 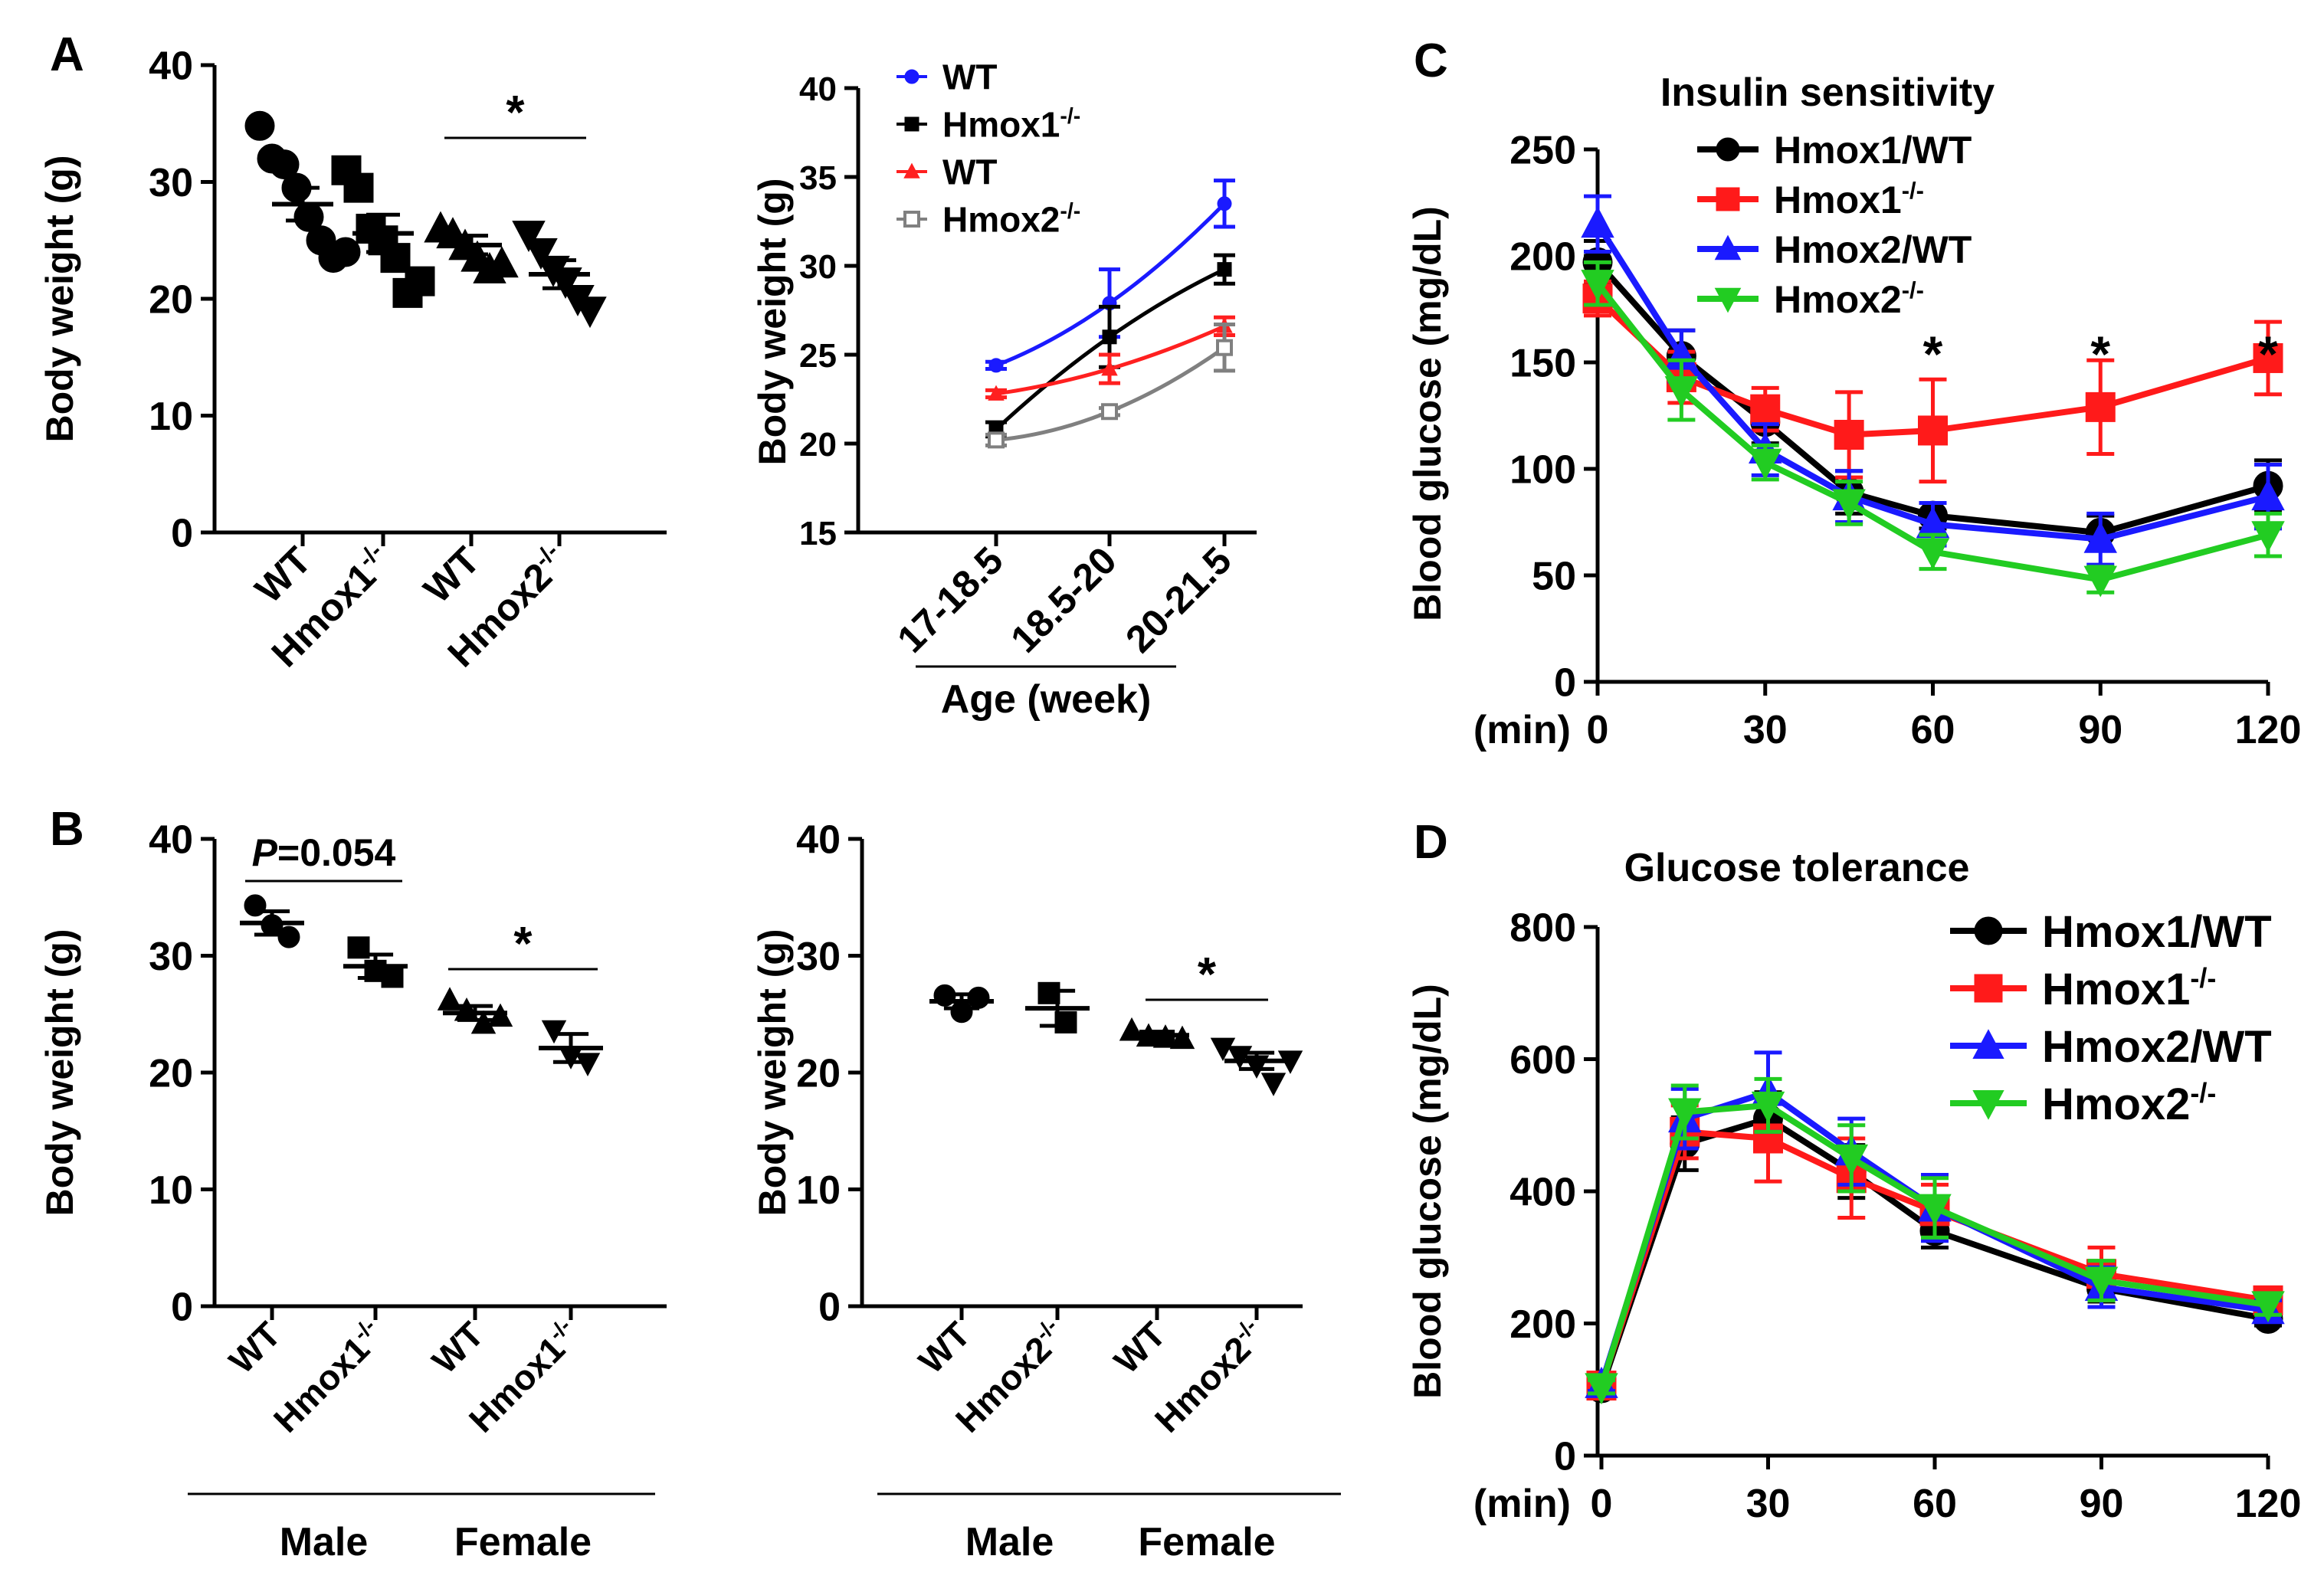 I want to click on p-letter: P, so click(x=265, y=852).